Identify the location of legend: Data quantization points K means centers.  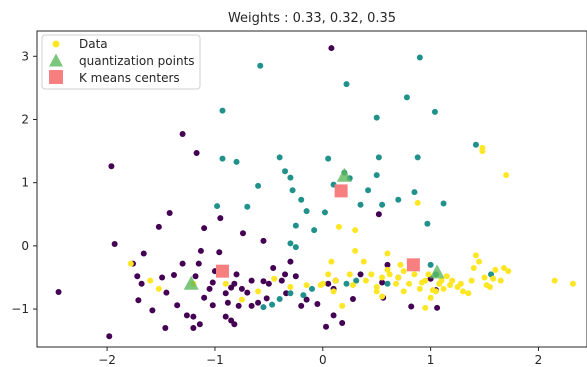
(121, 62).